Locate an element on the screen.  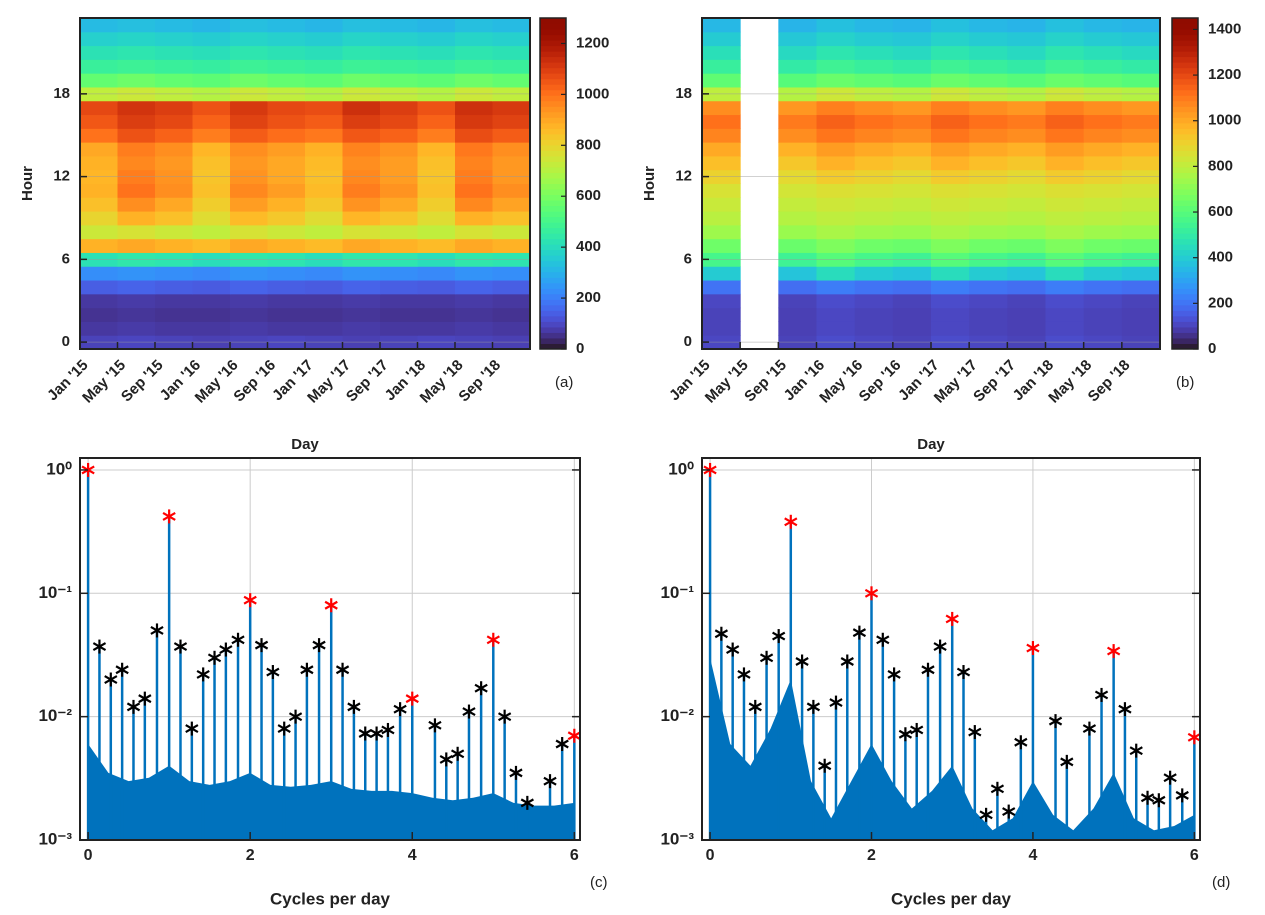
x-tick-label: 2 is located at coordinates (871, 855).